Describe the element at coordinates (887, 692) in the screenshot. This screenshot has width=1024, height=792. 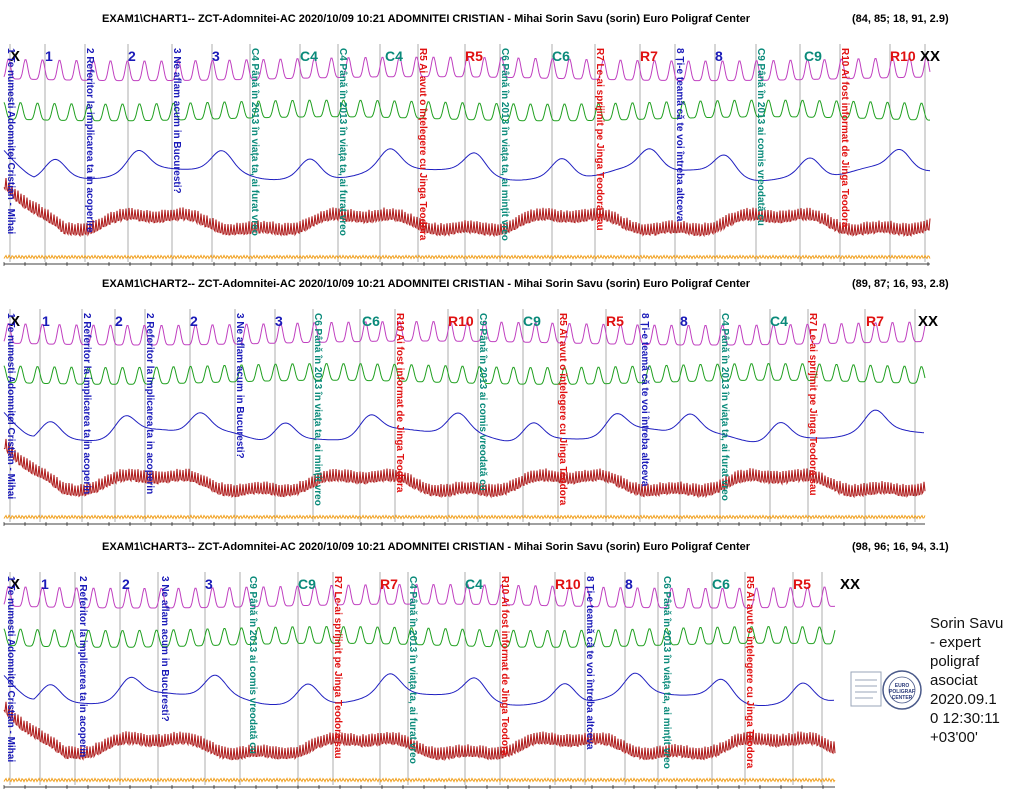
I see `stamp-icon: EURO POLIGRAF CENTER` at that location.